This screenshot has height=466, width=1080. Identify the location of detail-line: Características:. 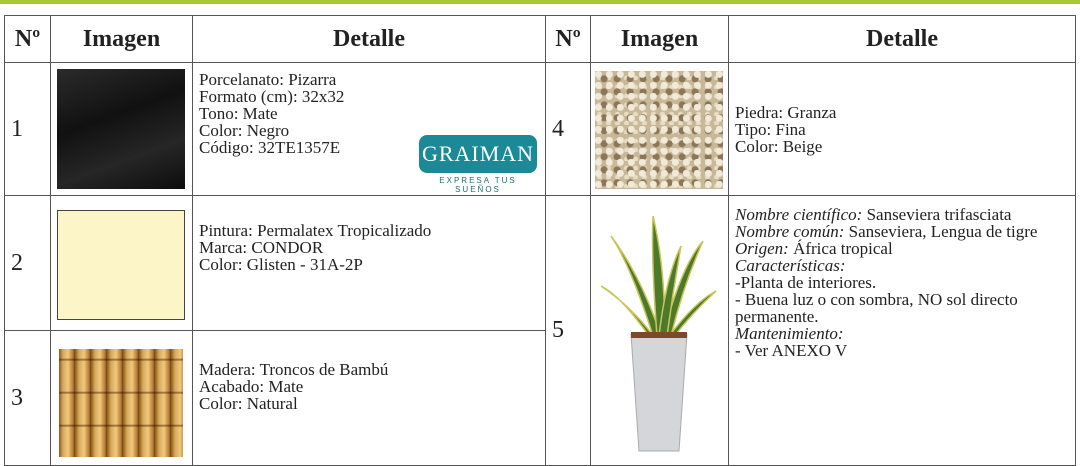
(902, 265).